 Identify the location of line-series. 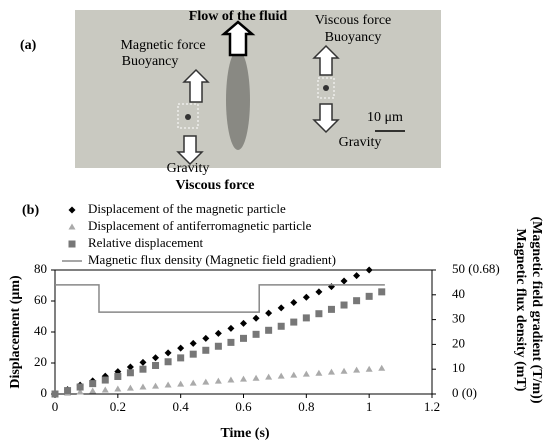
(220, 298).